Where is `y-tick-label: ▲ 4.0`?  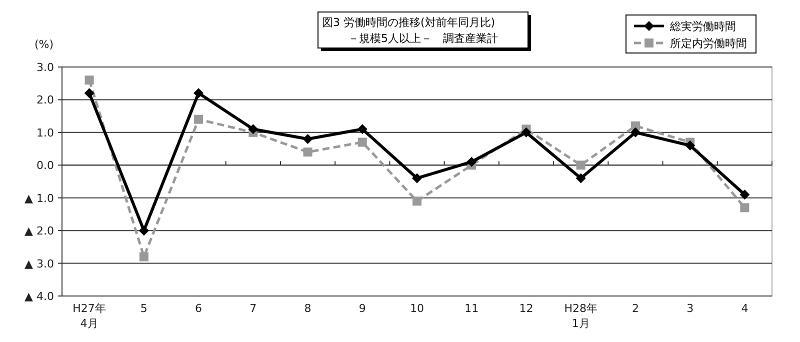
y-tick-label: ▲ 4.0 is located at coordinates (39, 296).